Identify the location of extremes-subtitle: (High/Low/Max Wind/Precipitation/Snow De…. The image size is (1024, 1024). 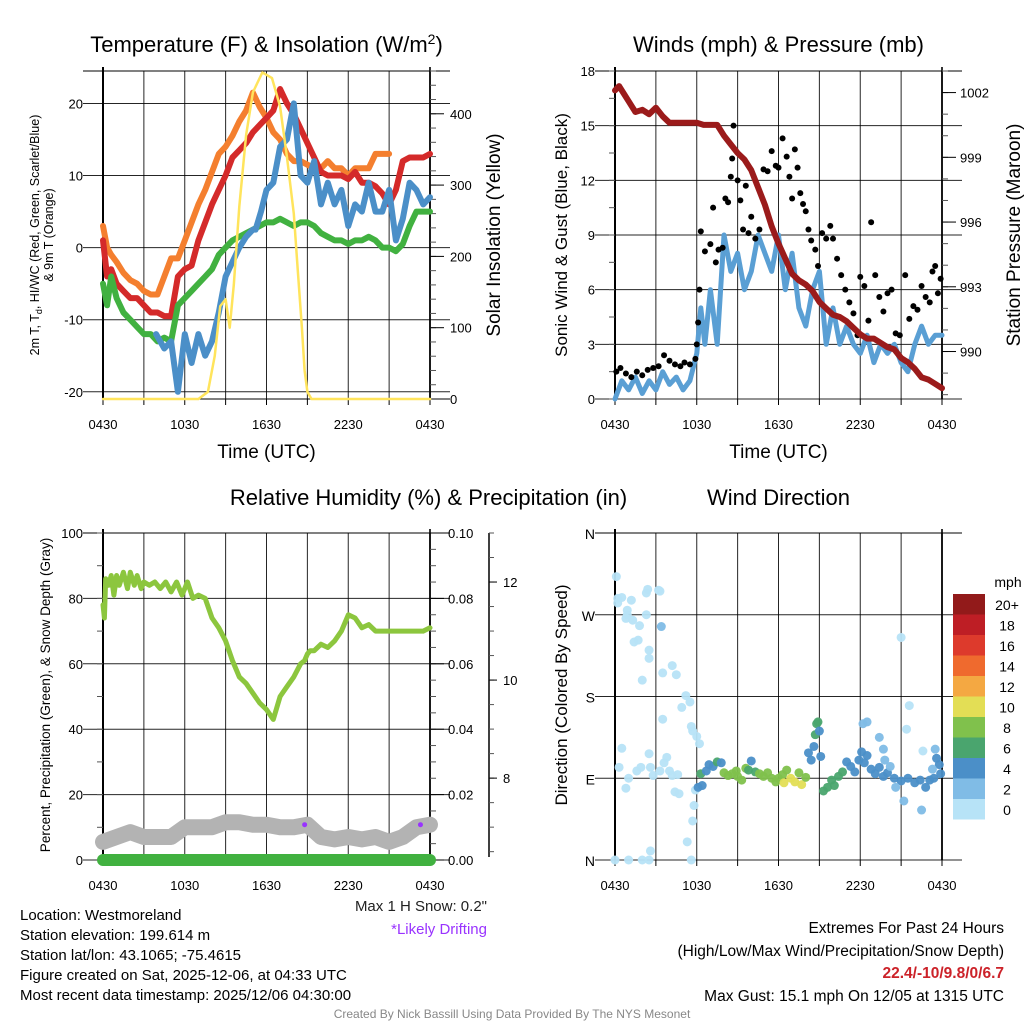
(841, 951).